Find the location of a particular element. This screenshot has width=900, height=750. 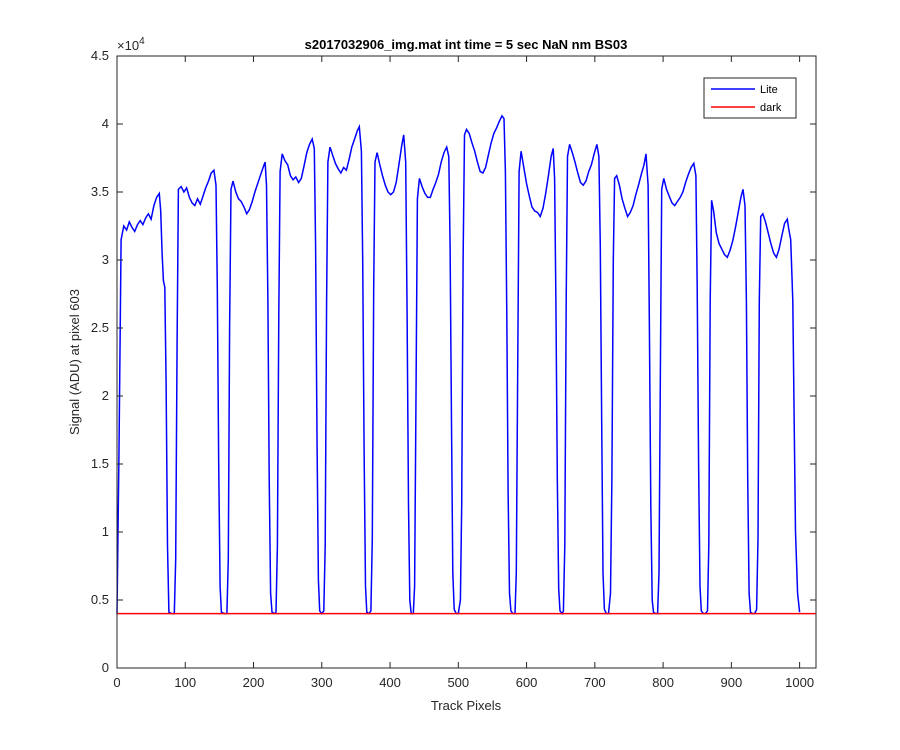

y-tick-label: 0 is located at coordinates (105, 667).